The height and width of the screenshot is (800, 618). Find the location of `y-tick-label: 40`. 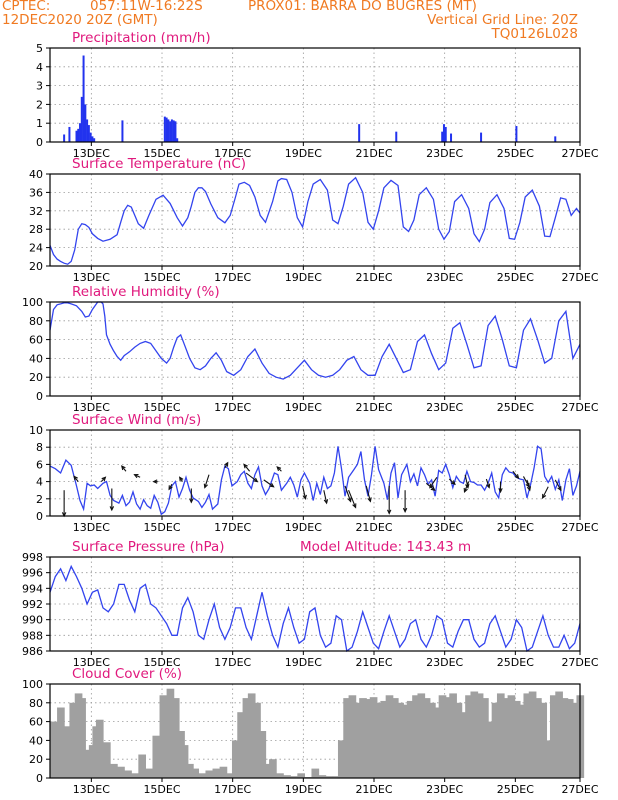

y-tick-label: 40 is located at coordinates (36, 358).